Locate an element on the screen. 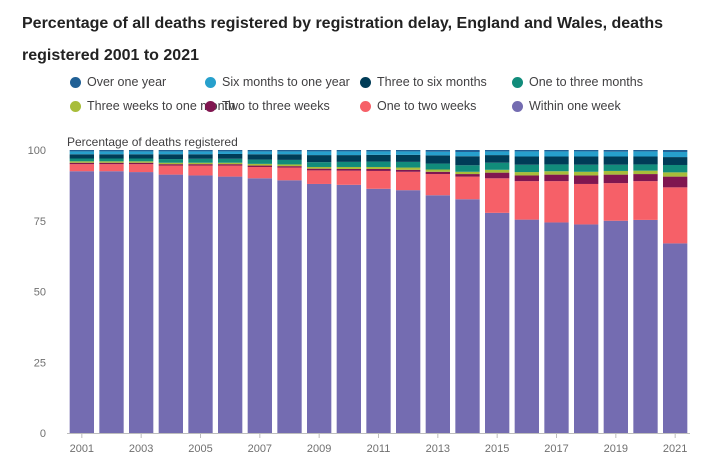  bar-group-2015 is located at coordinates (497, 291).